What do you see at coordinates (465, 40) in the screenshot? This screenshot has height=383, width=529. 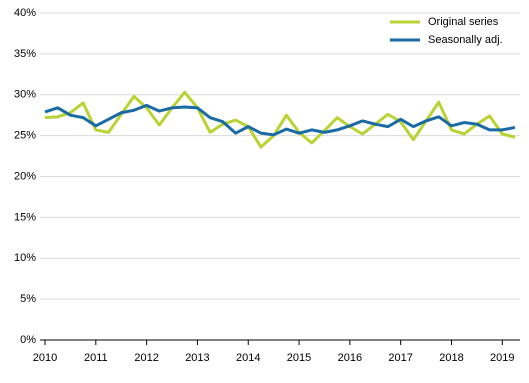 I see `legend-label: Seasonally adj.` at bounding box center [465, 40].